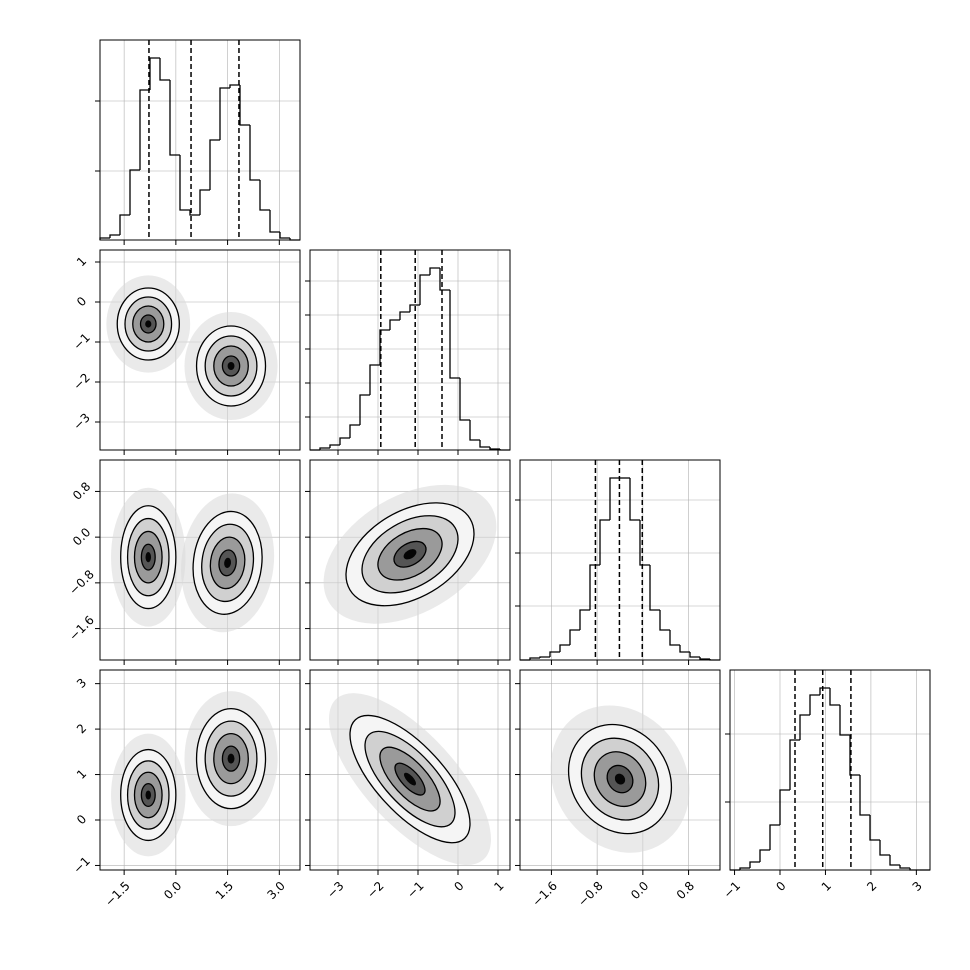  I want to click on y-tick-label: −3, so click(81, 421).